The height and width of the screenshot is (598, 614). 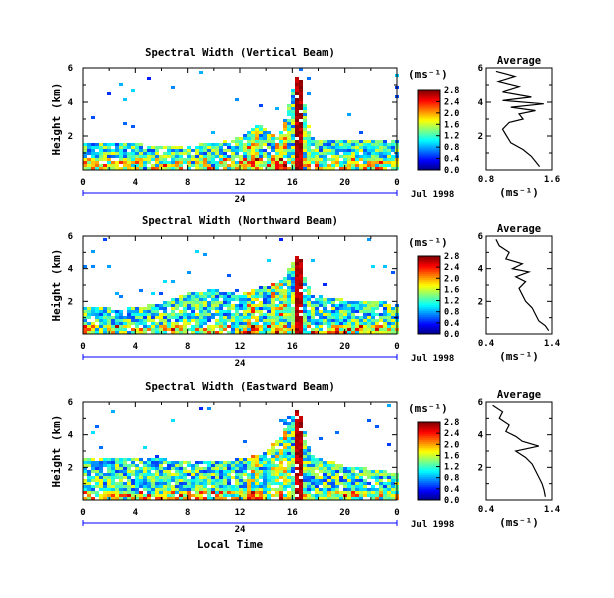 What do you see at coordinates (519, 118) in the screenshot?
I see `average-profile-line` at bounding box center [519, 118].